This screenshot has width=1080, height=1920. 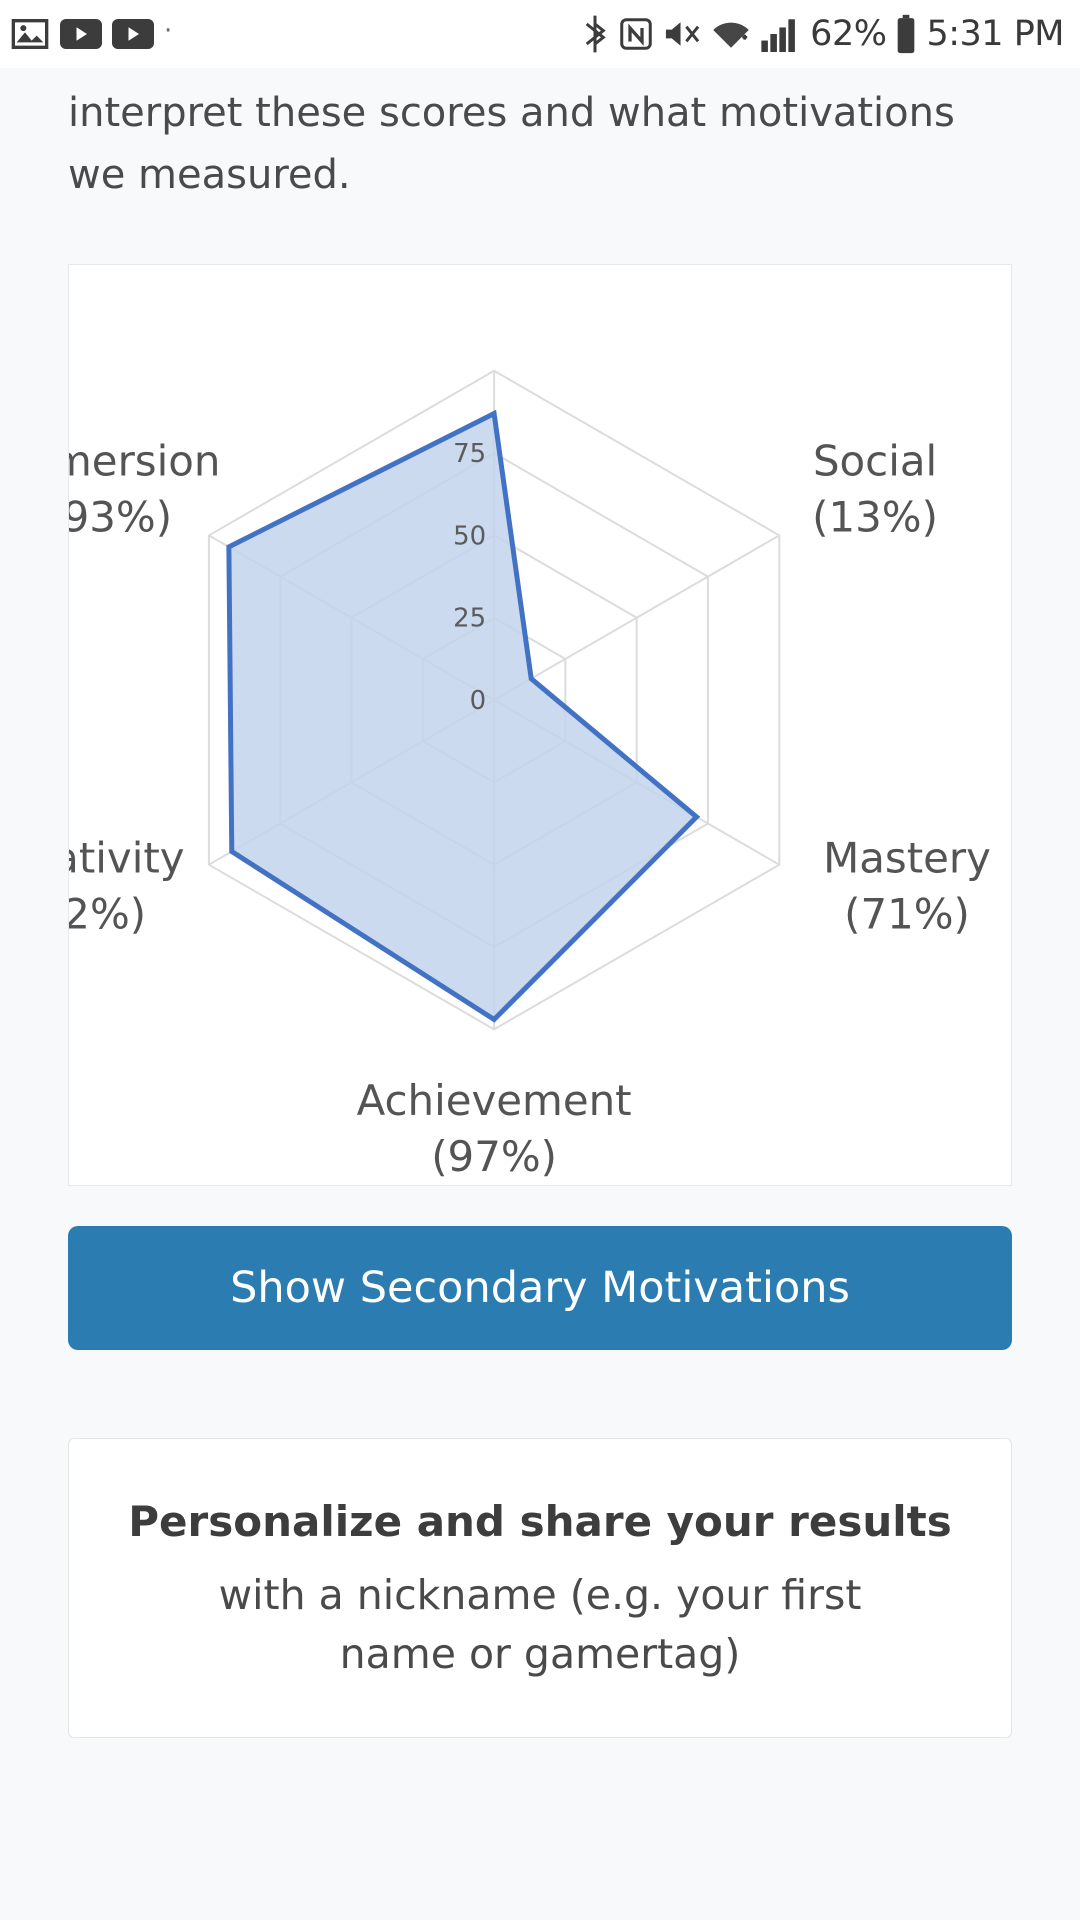 I want to click on image-icon, so click(x=30, y=34).